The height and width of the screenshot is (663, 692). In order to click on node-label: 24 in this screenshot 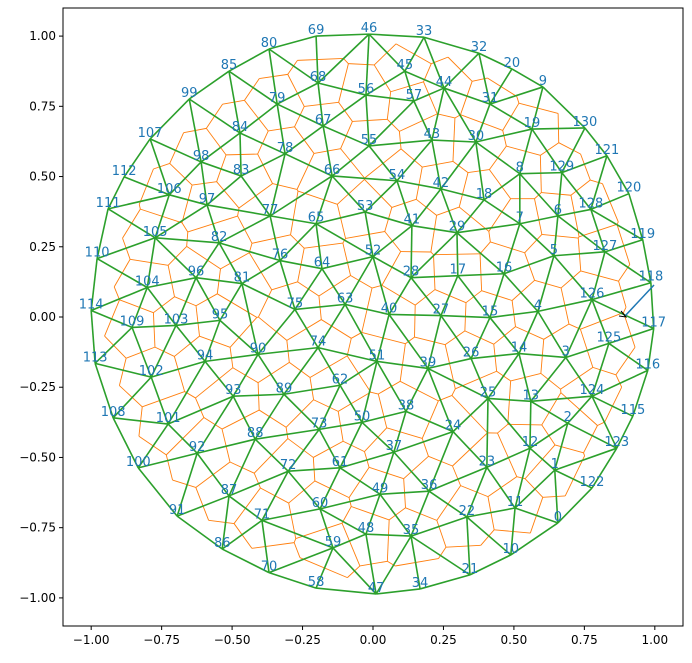, I will do `click(453, 426)`.